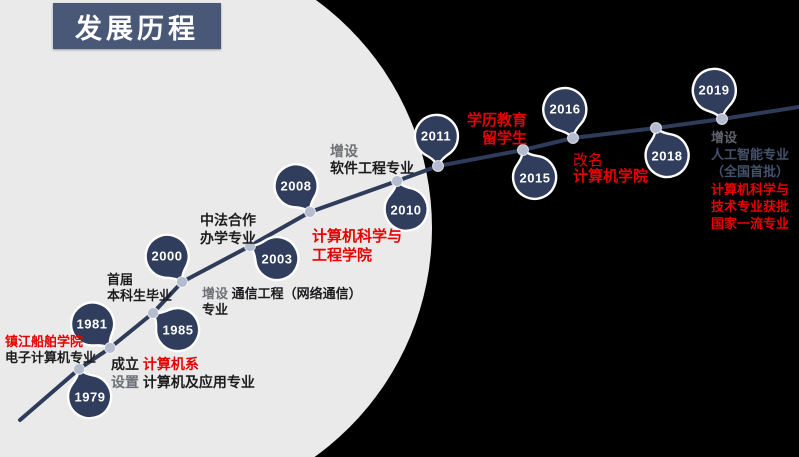 This screenshot has height=457, width=799. Describe the element at coordinates (750, 206) in the screenshot. I see `label-text: 技术专业获批` at that location.